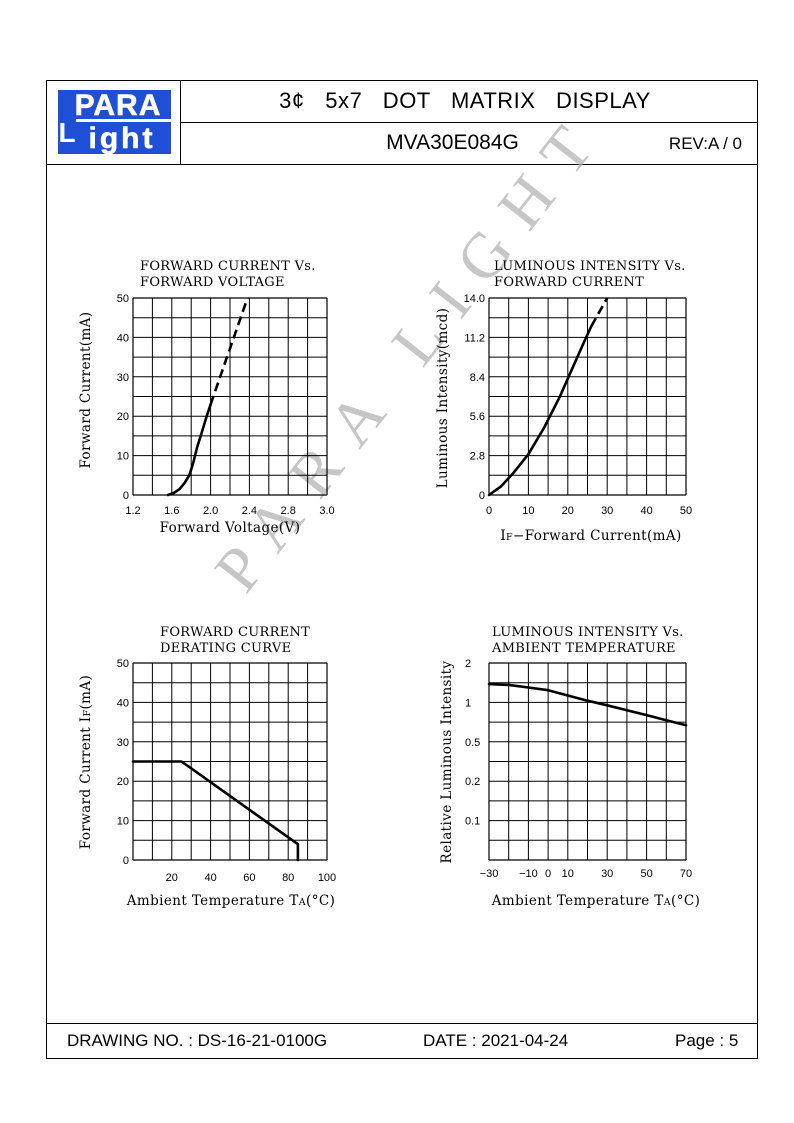  I want to click on y-axis-label: Relative Luminous Intensity, so click(447, 762).